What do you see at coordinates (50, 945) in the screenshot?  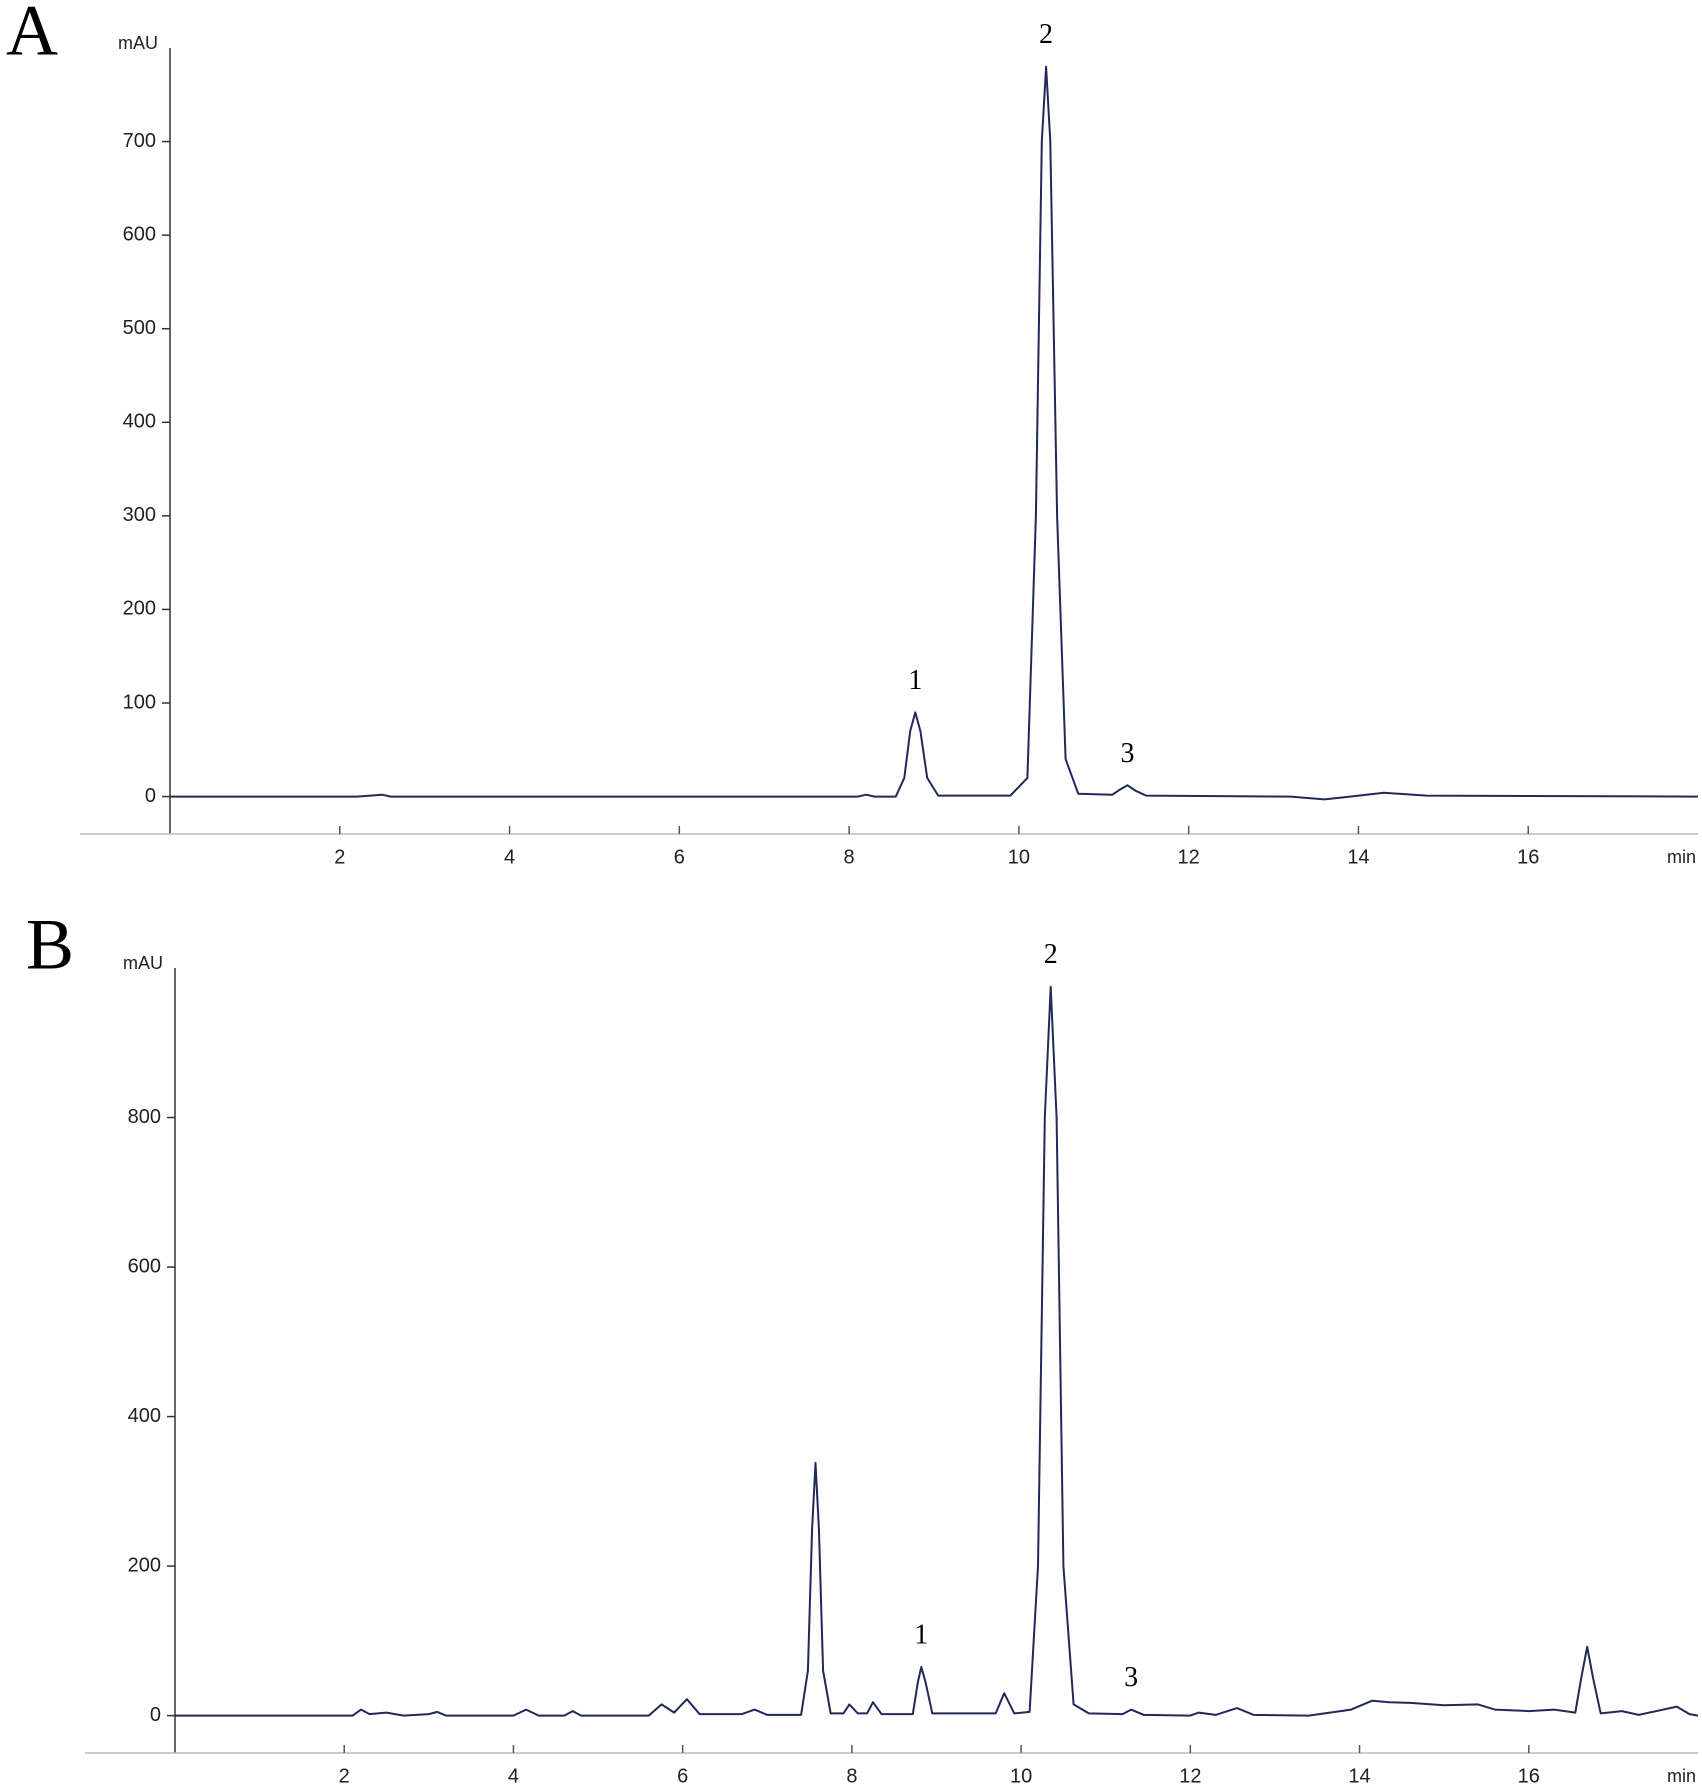 I see `panel-label: B` at bounding box center [50, 945].